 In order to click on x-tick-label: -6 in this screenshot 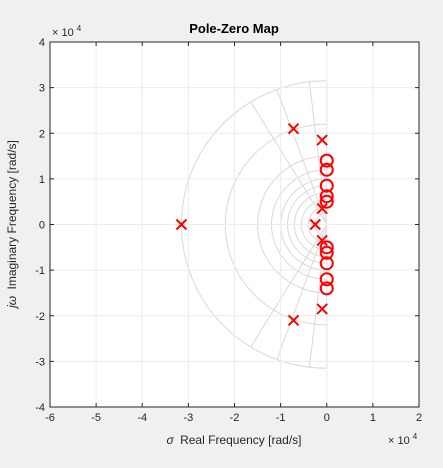, I will do `click(50, 418)`.